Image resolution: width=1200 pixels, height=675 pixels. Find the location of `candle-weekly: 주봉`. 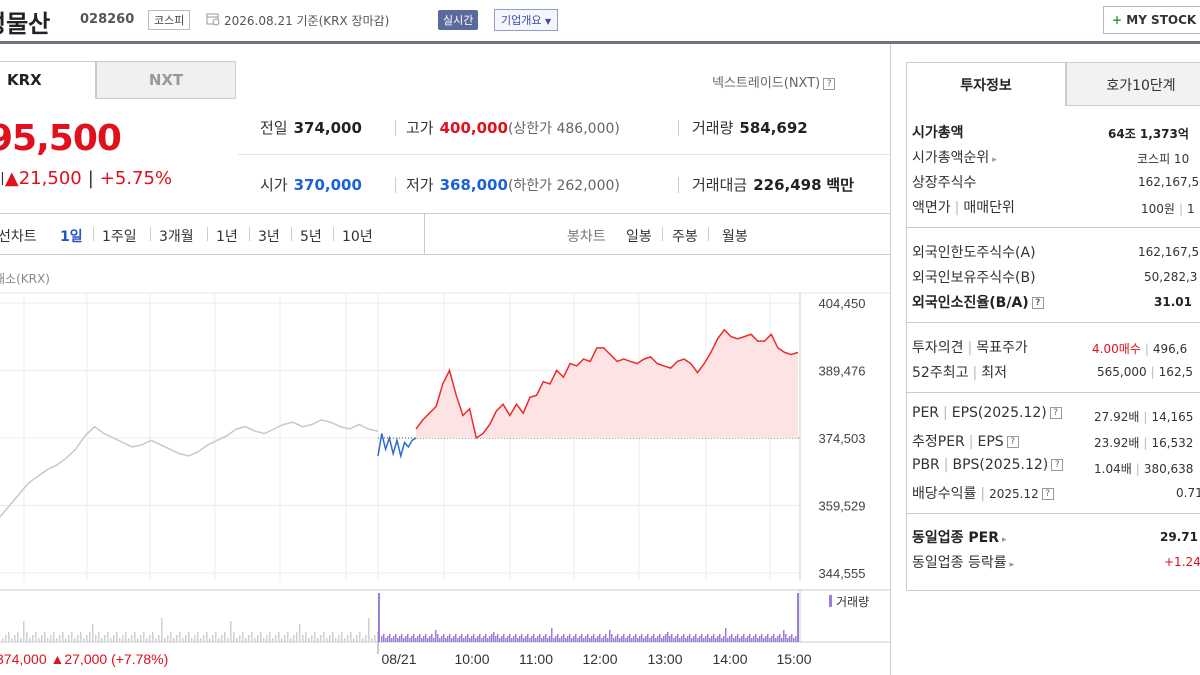

candle-weekly: 주봉 is located at coordinates (685, 237).